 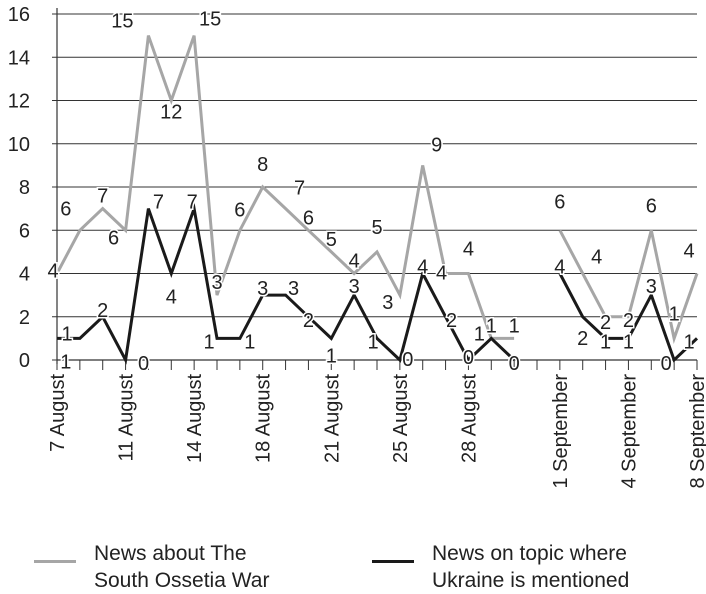 What do you see at coordinates (332, 418) in the screenshot?
I see `x-tick-label: 21 August` at bounding box center [332, 418].